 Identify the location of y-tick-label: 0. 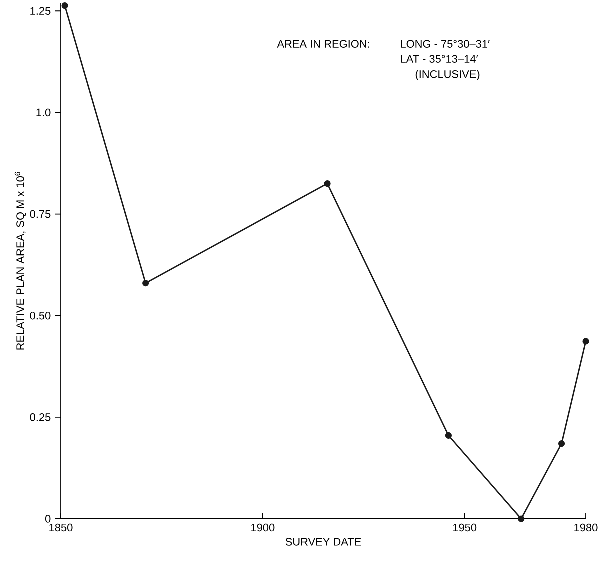
(48, 519).